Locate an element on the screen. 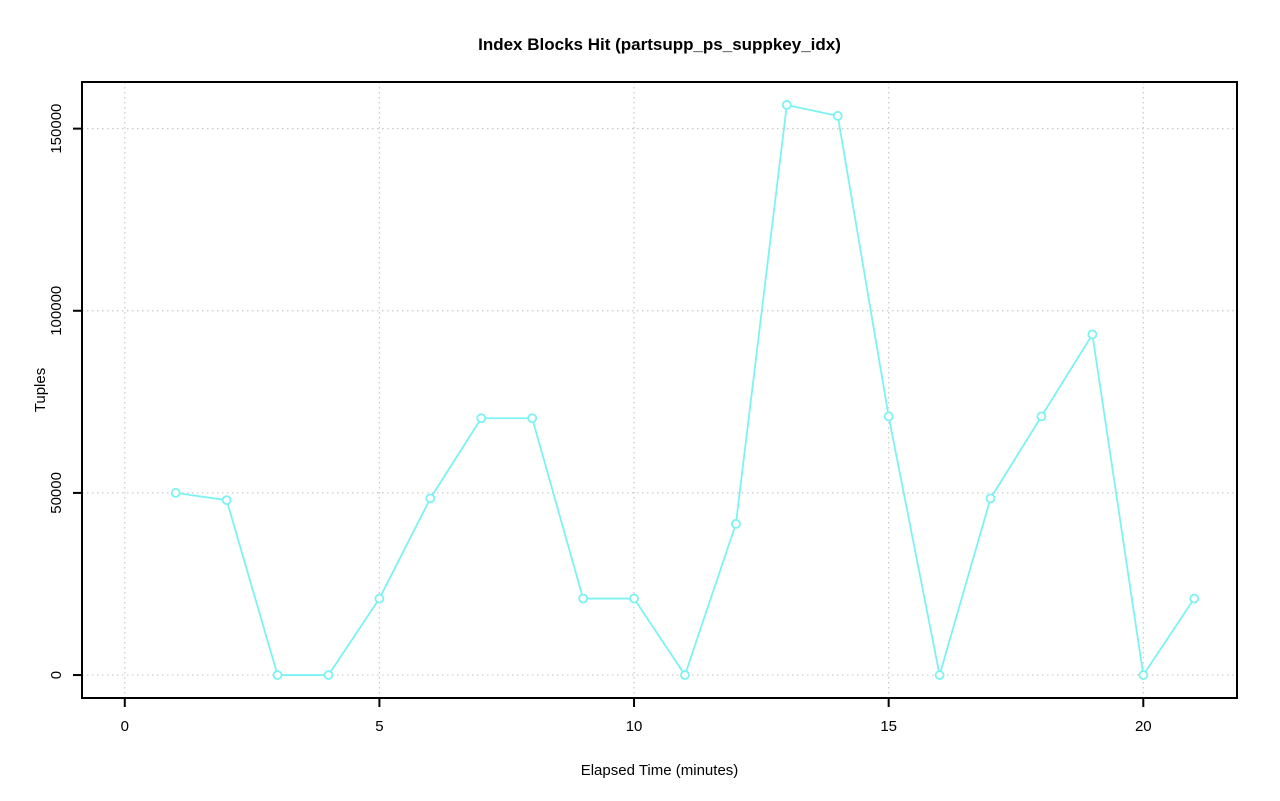  y-tick-label: 50000 is located at coordinates (56, 493).